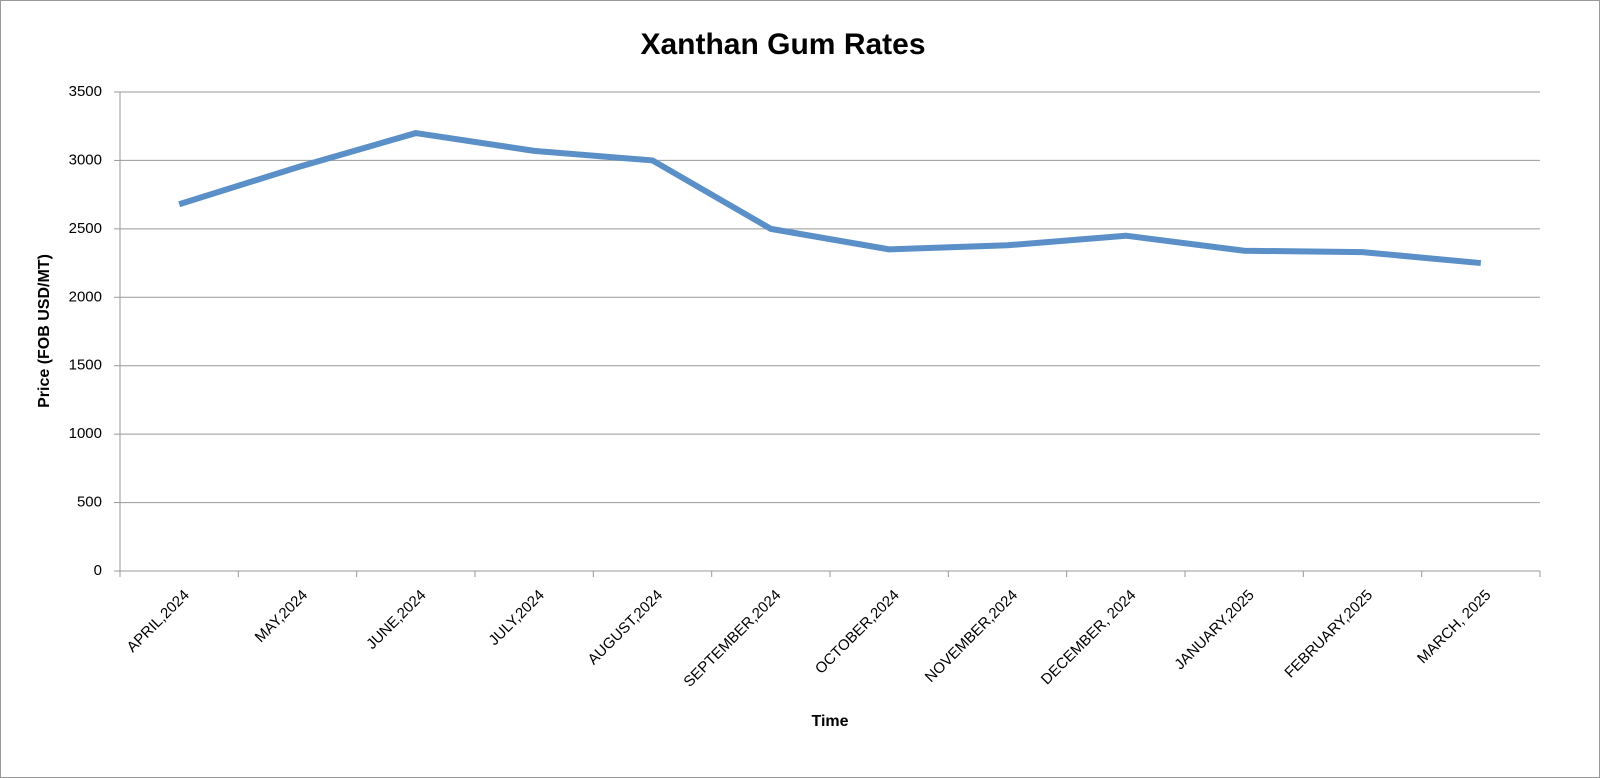  I want to click on y-tick-label: 1000, so click(85, 433).